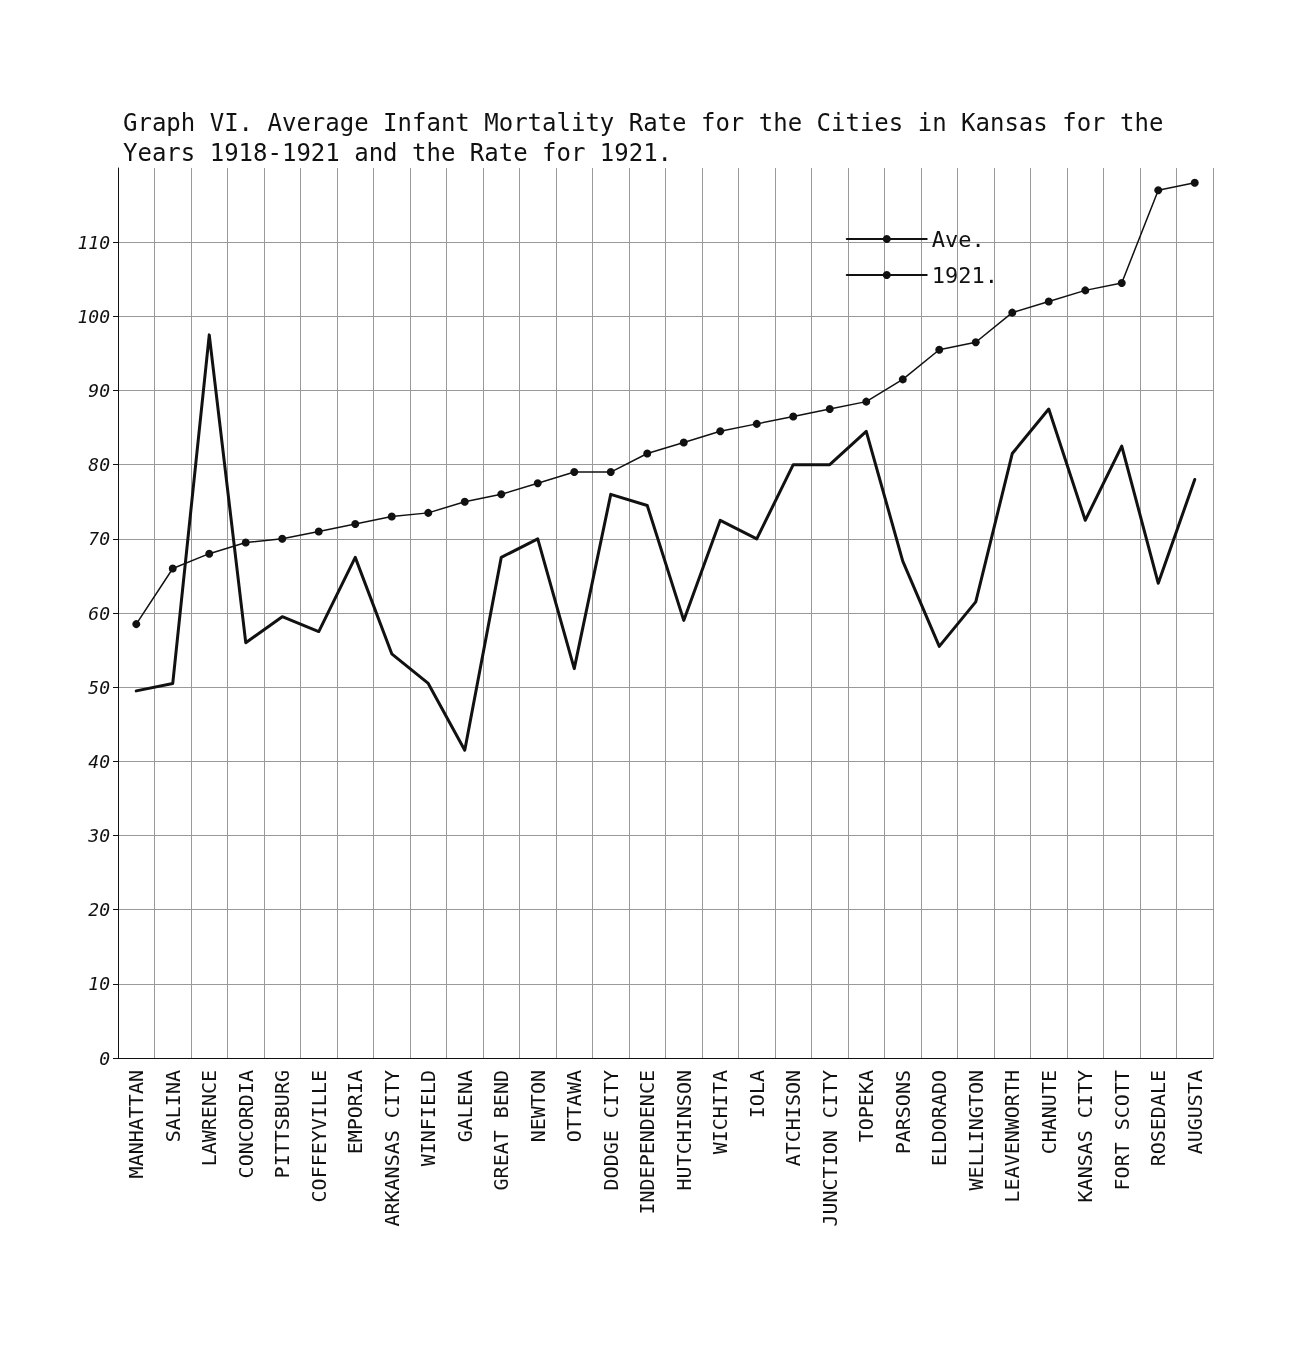 The height and width of the screenshot is (1371, 1293). I want to click on y-tick-label: 90, so click(99, 390).